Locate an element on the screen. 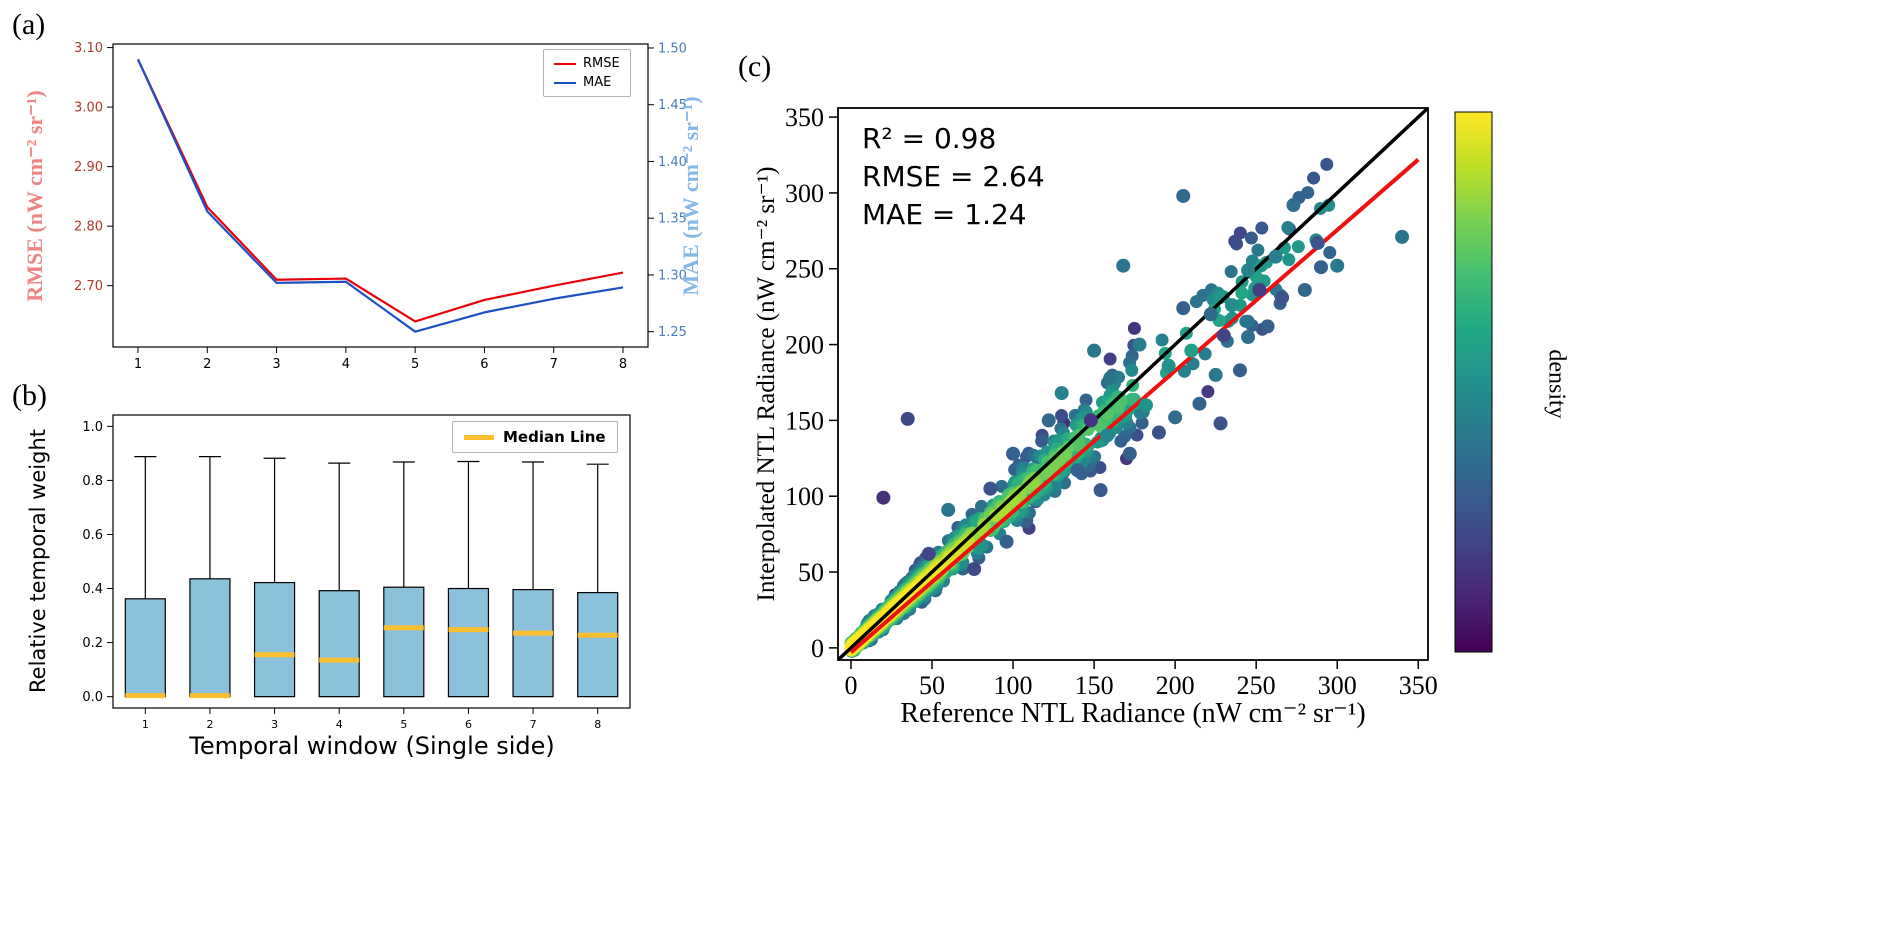 Image resolution: width=1892 pixels, height=951 pixels. svg-text: 1.40 is located at coordinates (672, 162).